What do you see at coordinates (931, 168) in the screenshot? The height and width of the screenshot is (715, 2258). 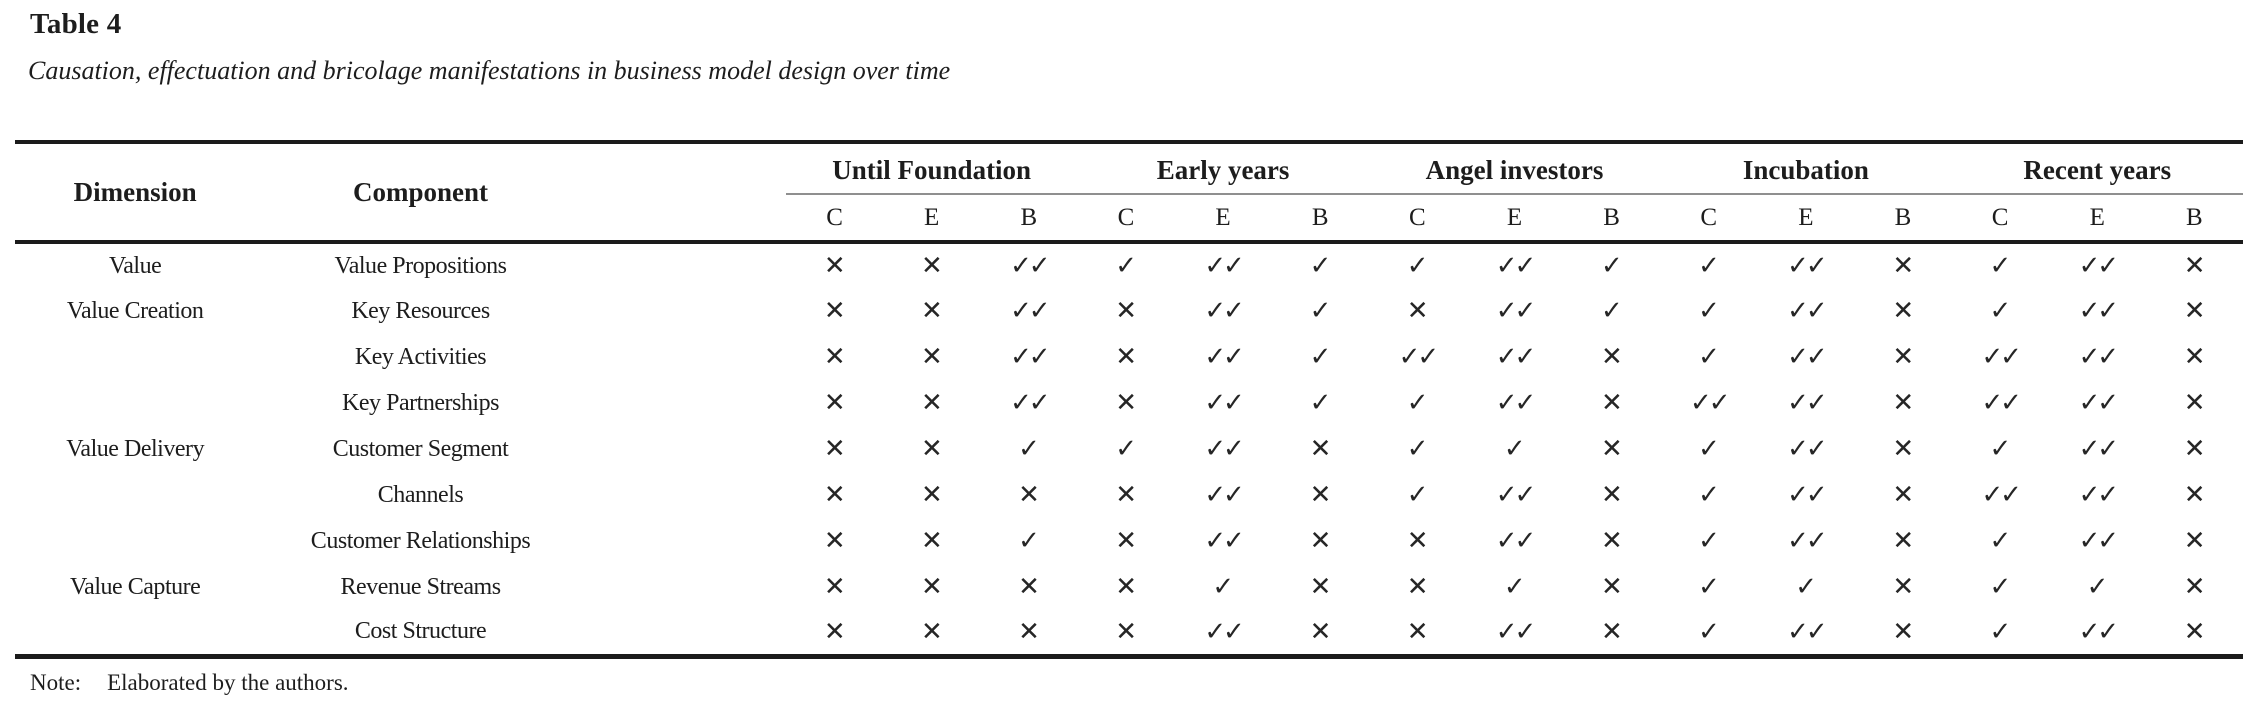 I see `period-group-header: Until Foundation` at bounding box center [931, 168].